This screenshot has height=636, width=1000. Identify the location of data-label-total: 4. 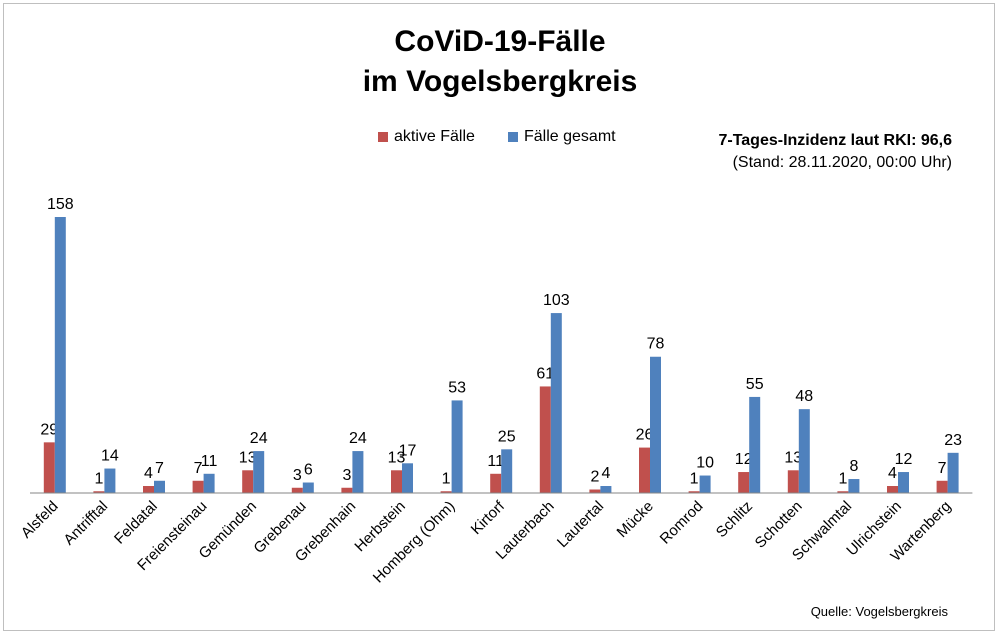
(605, 473).